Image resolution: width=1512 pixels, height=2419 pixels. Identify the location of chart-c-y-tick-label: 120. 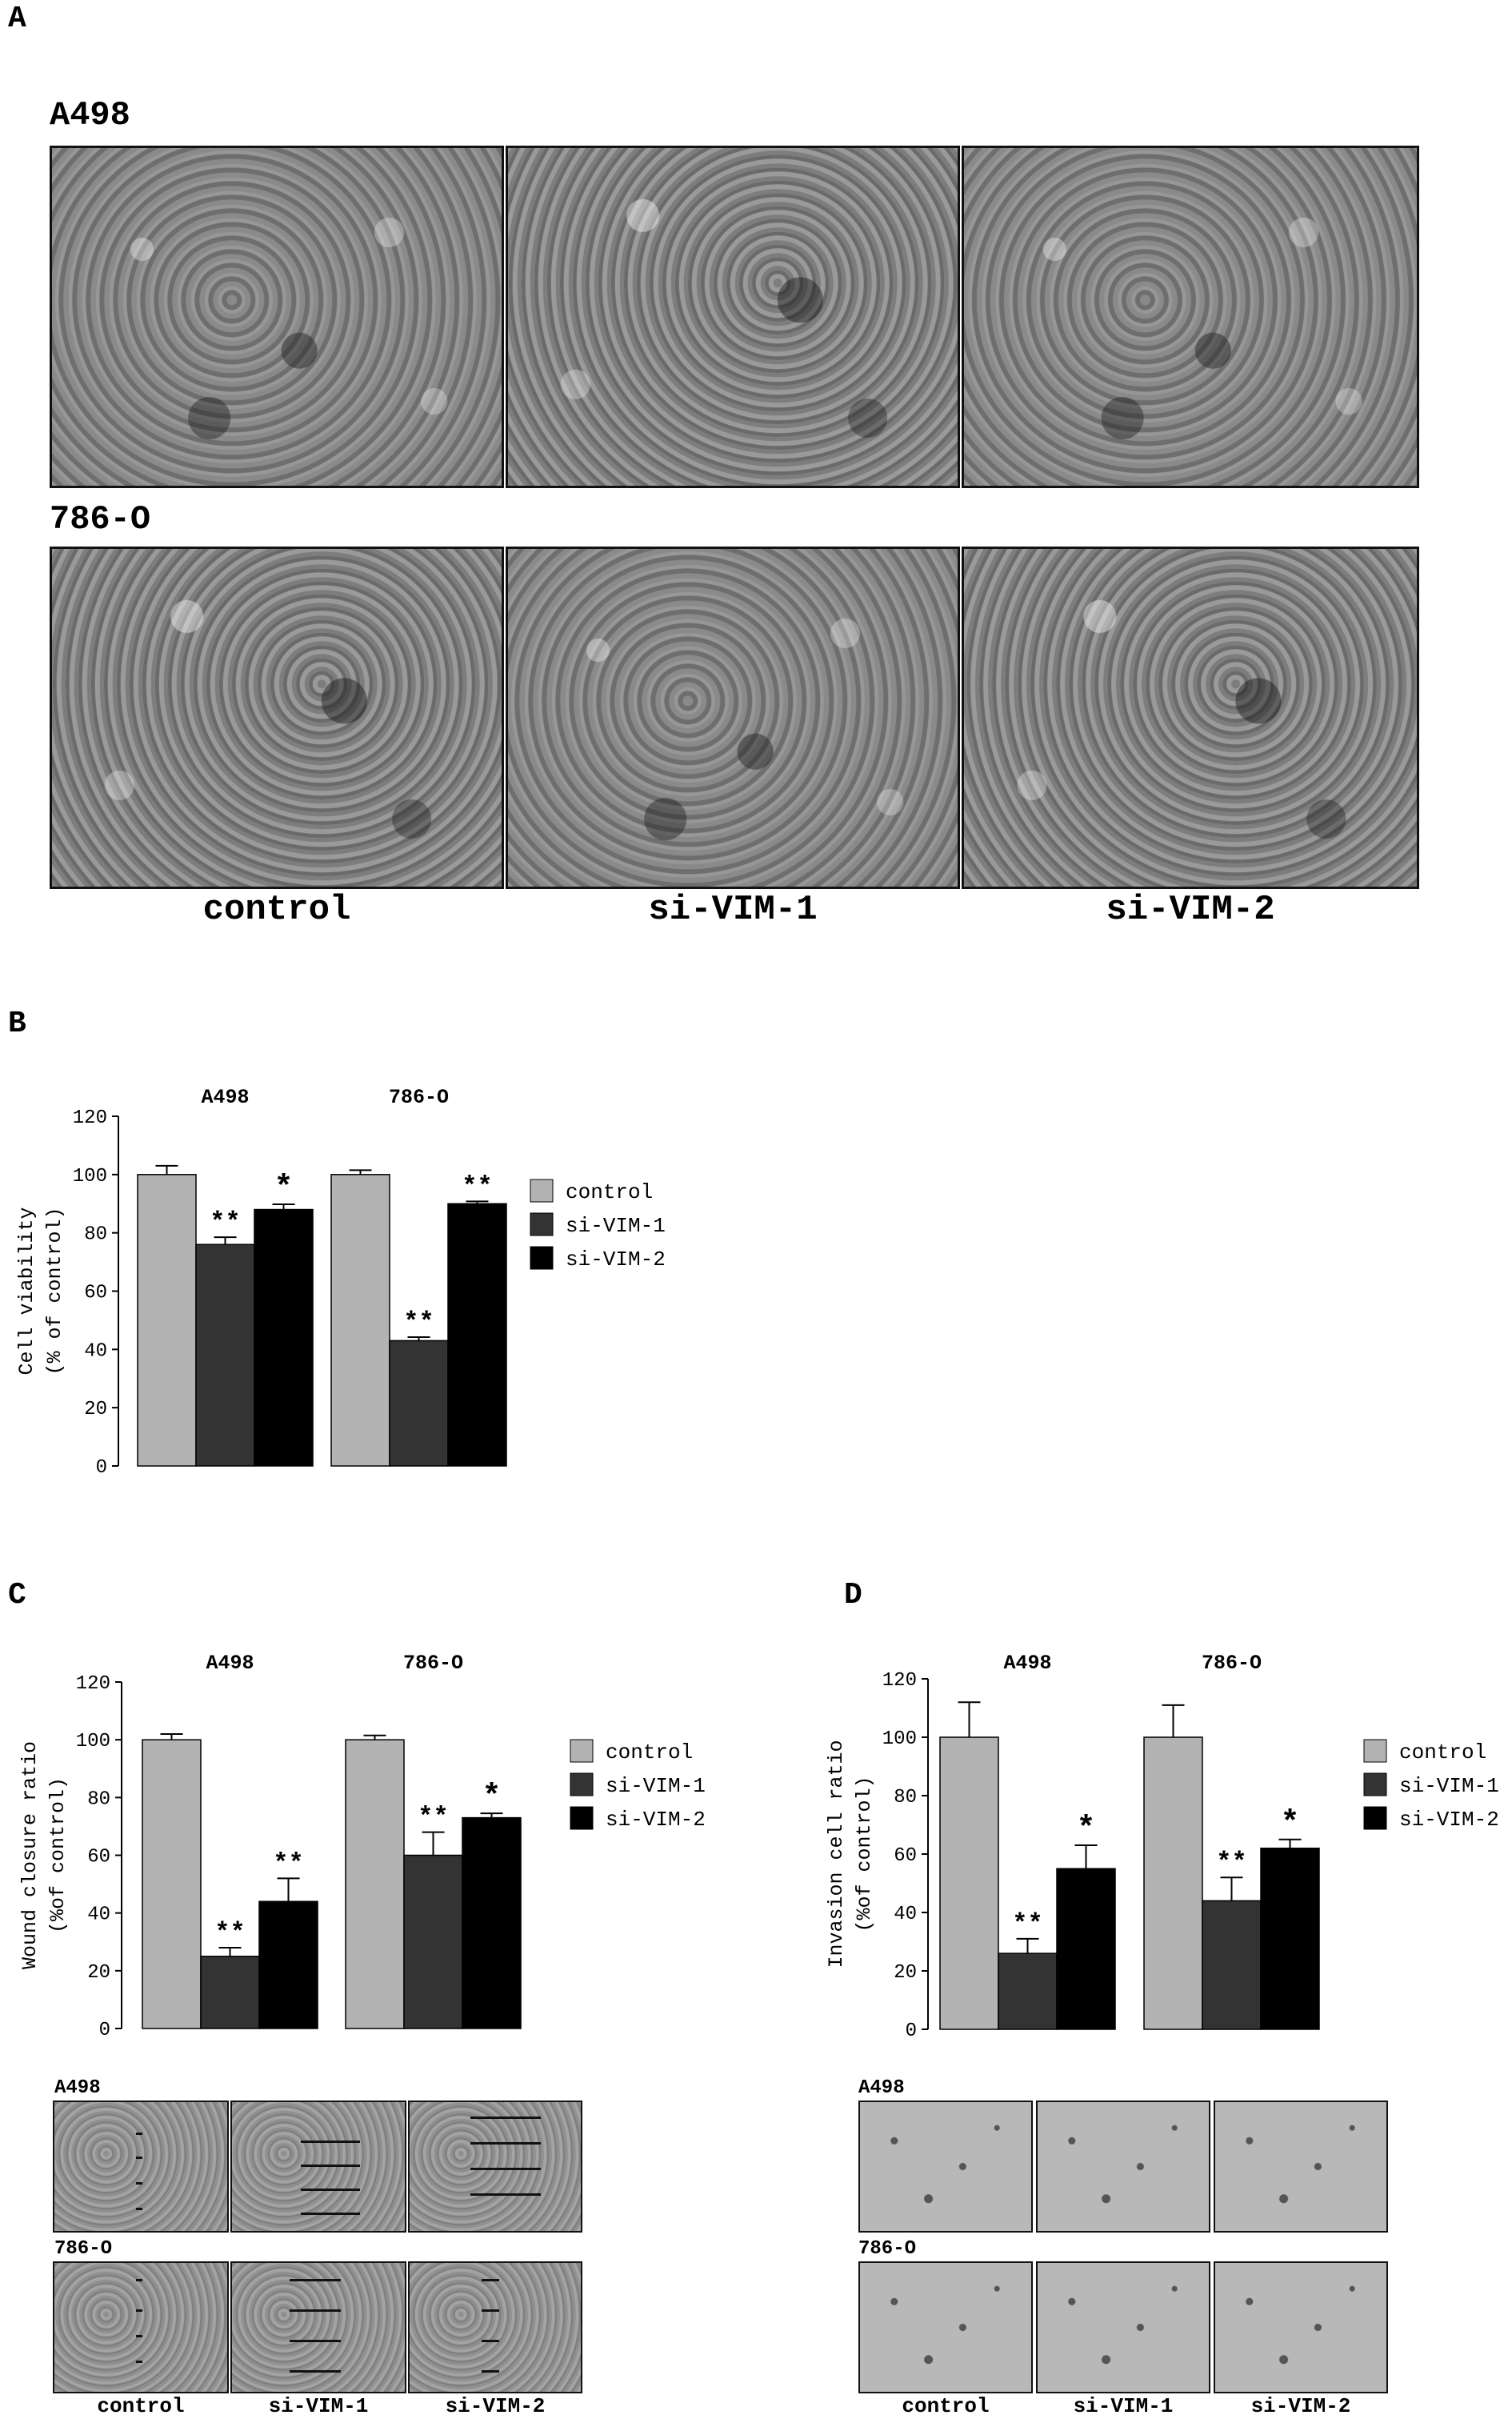
(93, 1684).